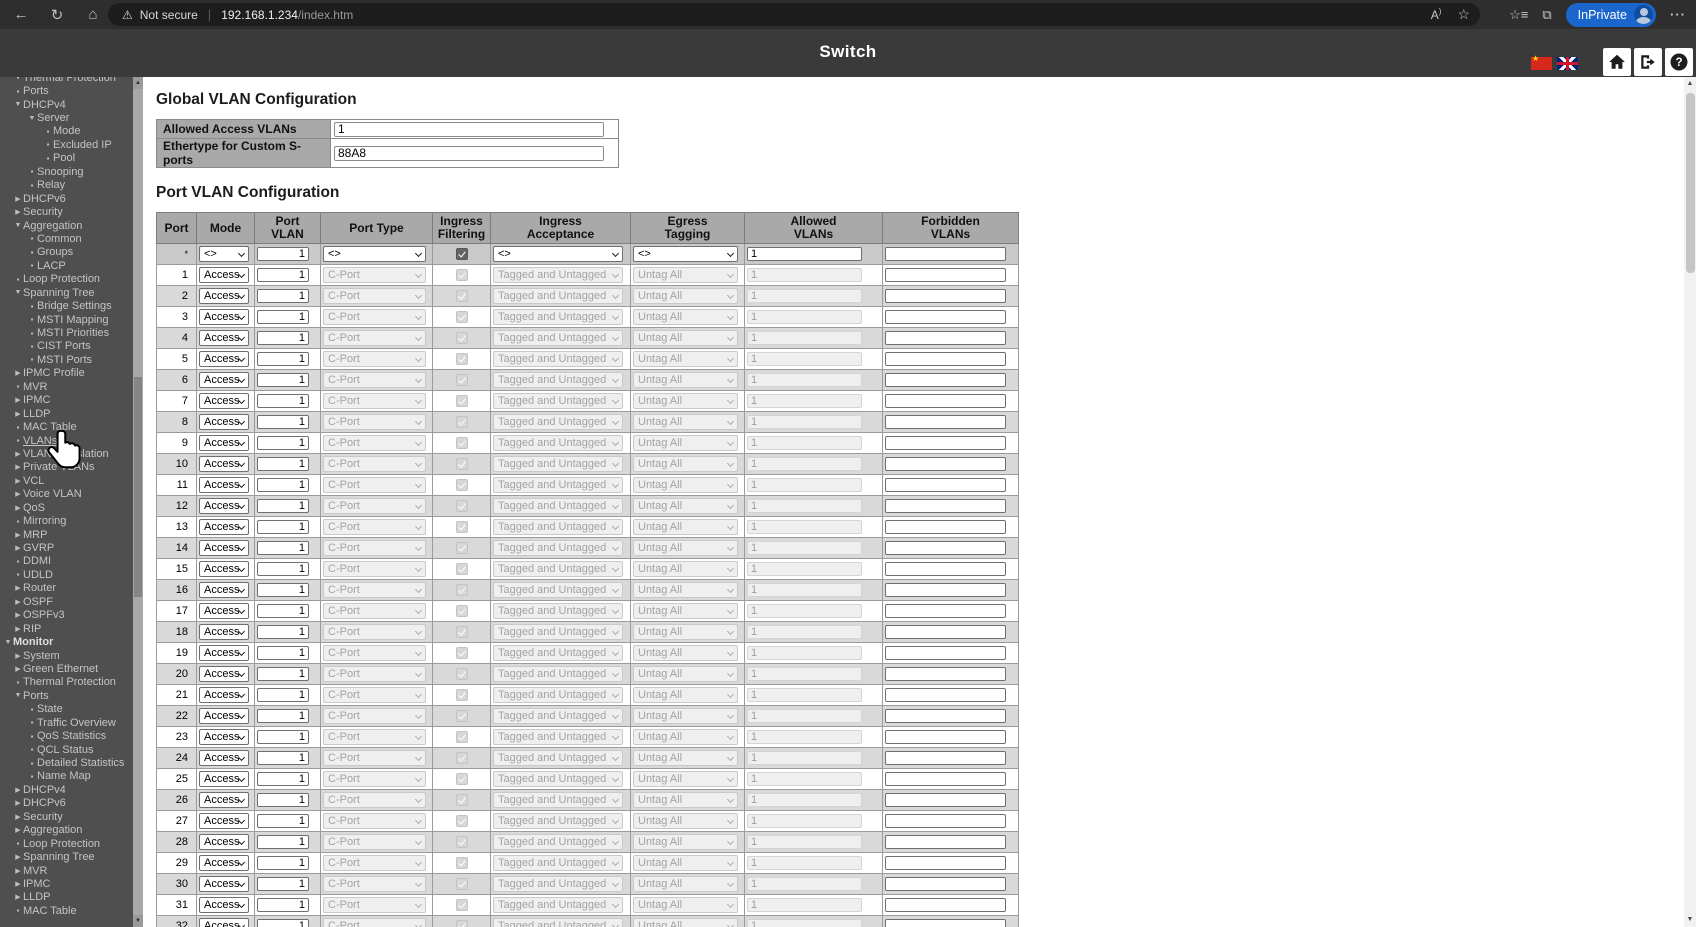  Describe the element at coordinates (374, 253) in the screenshot. I see `port-type-select: <>` at that location.